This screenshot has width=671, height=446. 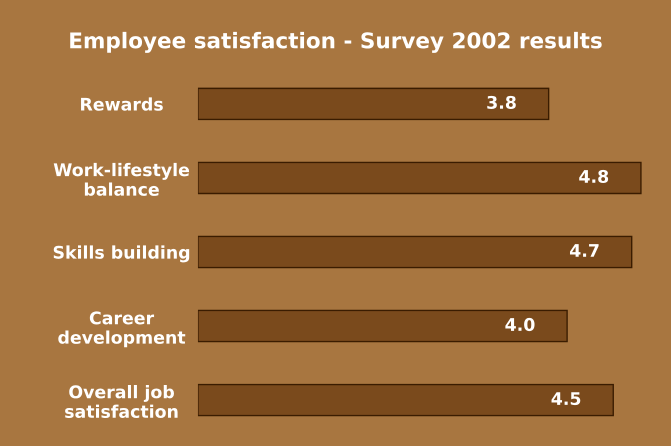 I want to click on y-tick-label: Overall job satisfaction, so click(x=121, y=401).